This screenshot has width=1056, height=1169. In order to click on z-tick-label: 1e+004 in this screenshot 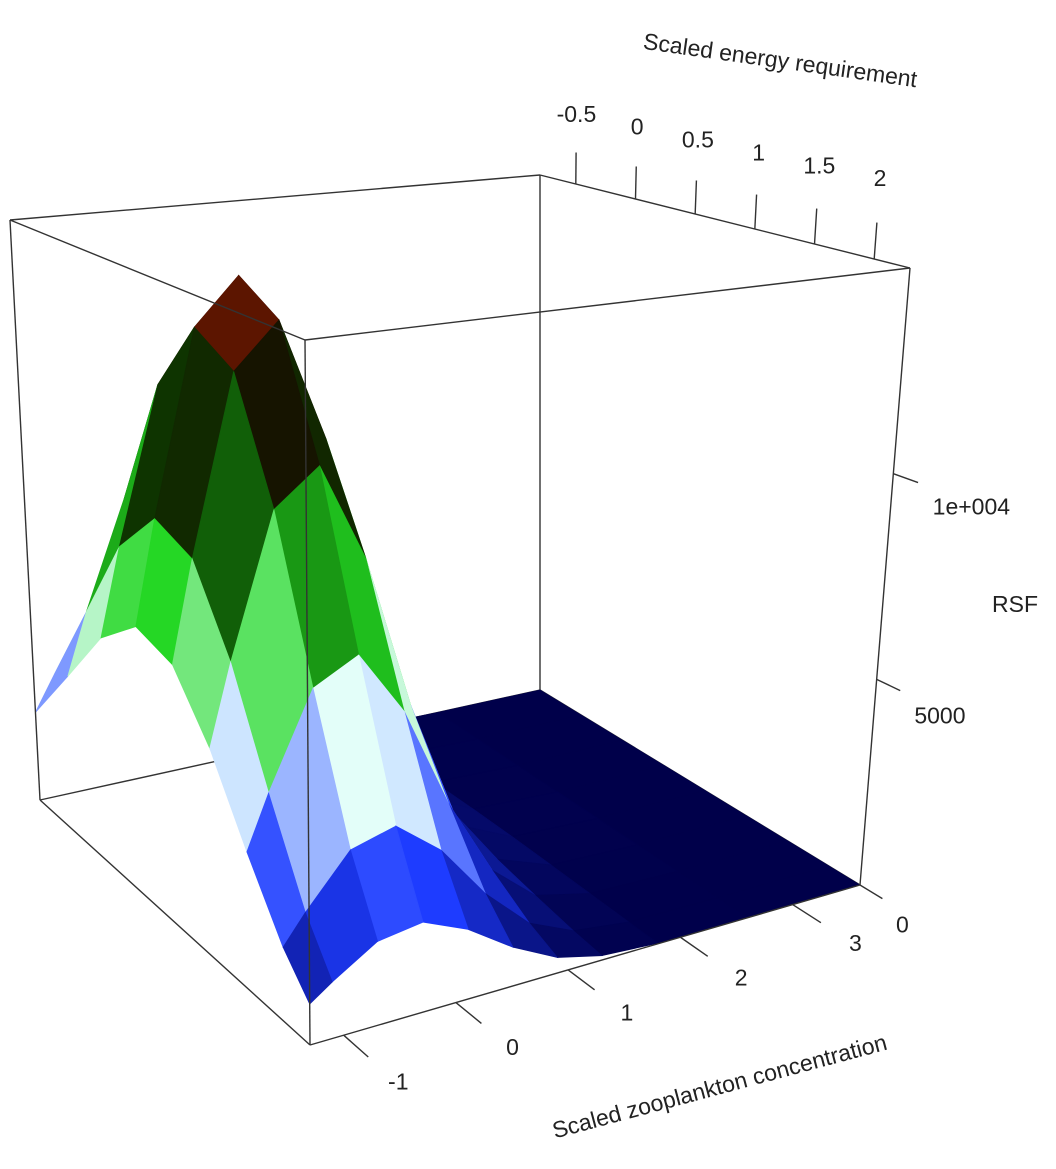, I will do `click(972, 506)`.